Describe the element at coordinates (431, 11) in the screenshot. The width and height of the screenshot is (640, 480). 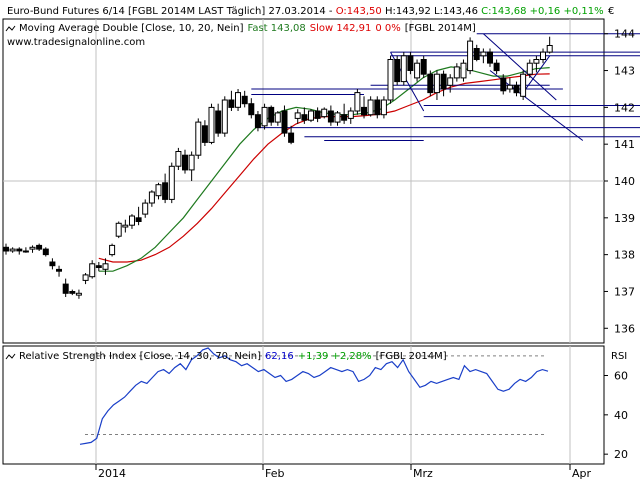
I see `high-low-values: H:143,92 L:143,46` at that location.